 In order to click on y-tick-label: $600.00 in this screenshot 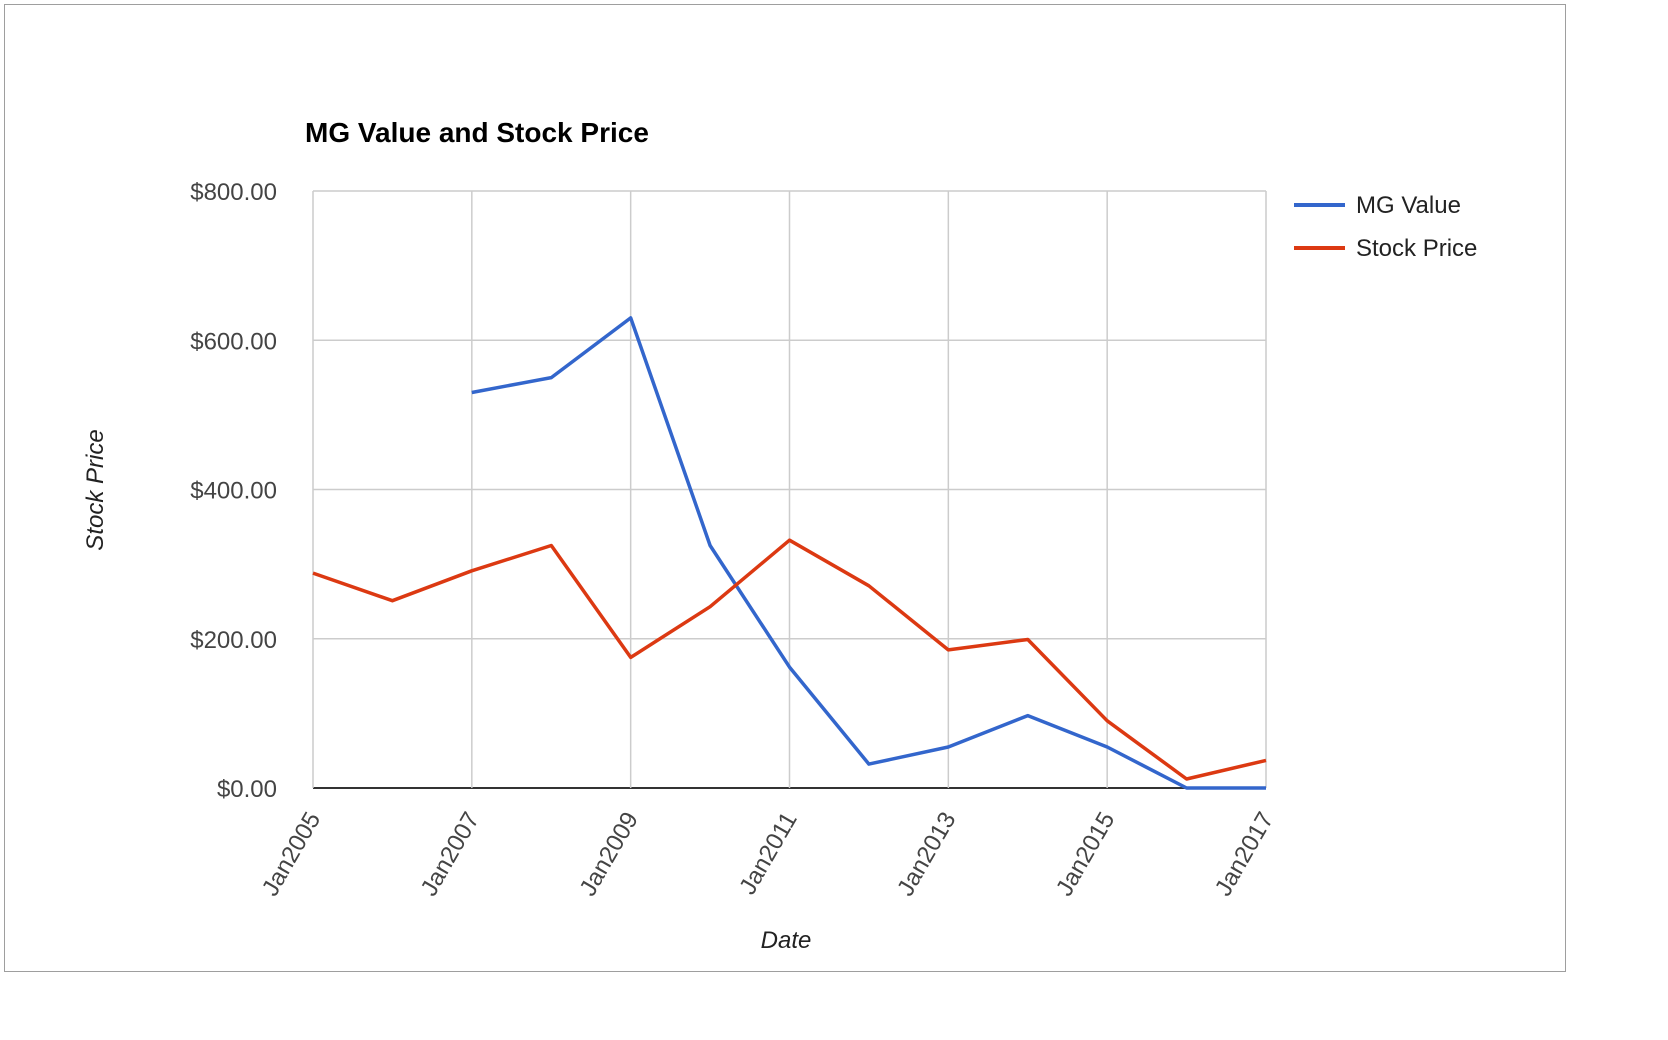, I will do `click(233, 341)`.